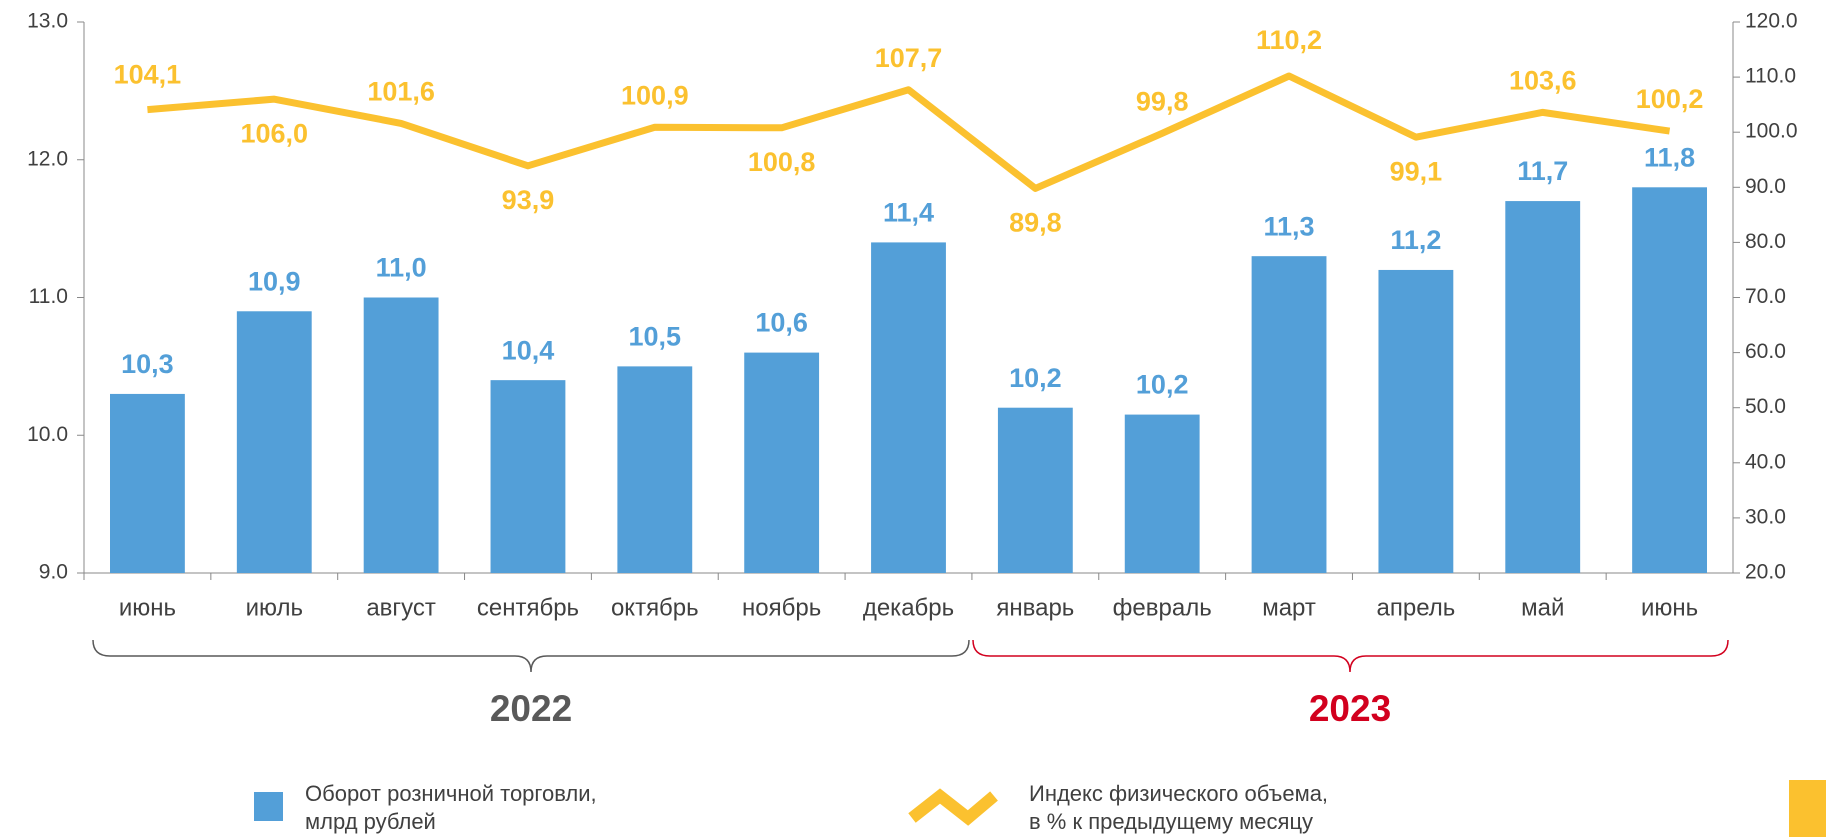  What do you see at coordinates (1416, 607) in the screenshot?
I see `x-tick-label: апрель` at bounding box center [1416, 607].